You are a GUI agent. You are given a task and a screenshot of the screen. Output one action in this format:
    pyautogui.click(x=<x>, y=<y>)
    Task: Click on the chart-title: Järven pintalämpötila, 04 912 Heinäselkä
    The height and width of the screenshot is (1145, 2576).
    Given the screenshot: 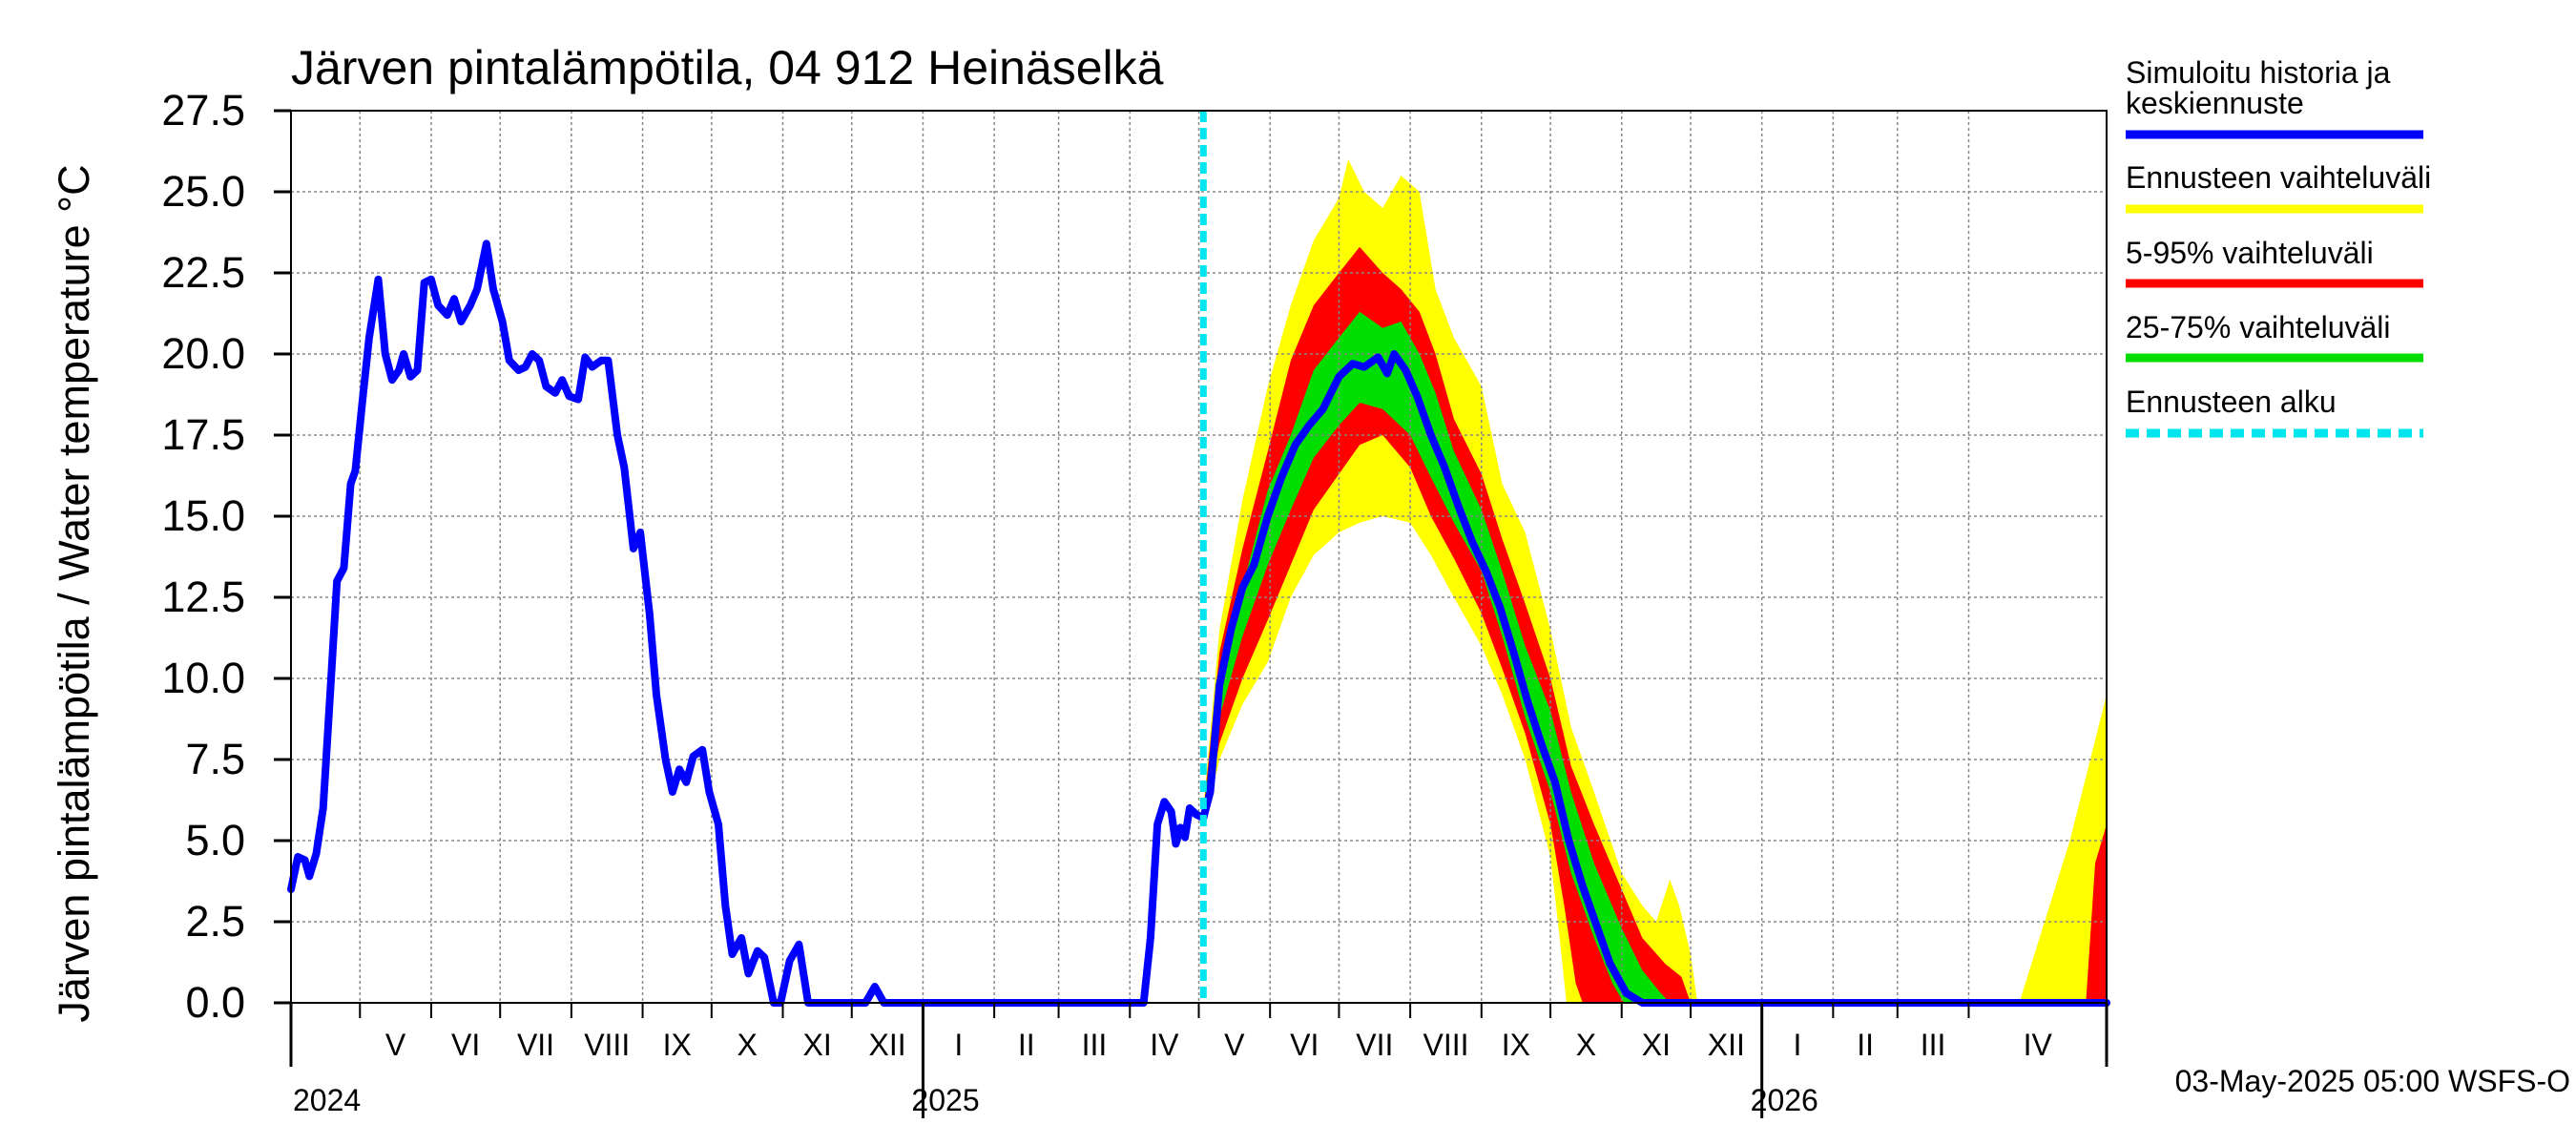 What is the action you would take?
    pyautogui.click(x=727, y=67)
    